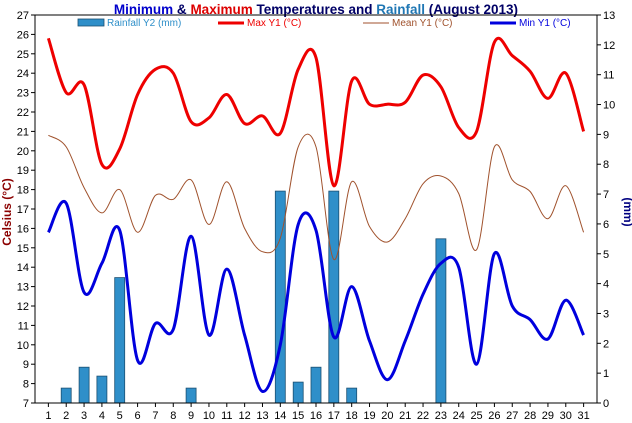 The width and height of the screenshot is (632, 423). I want to click on y2-tick-label: 1, so click(606, 374).